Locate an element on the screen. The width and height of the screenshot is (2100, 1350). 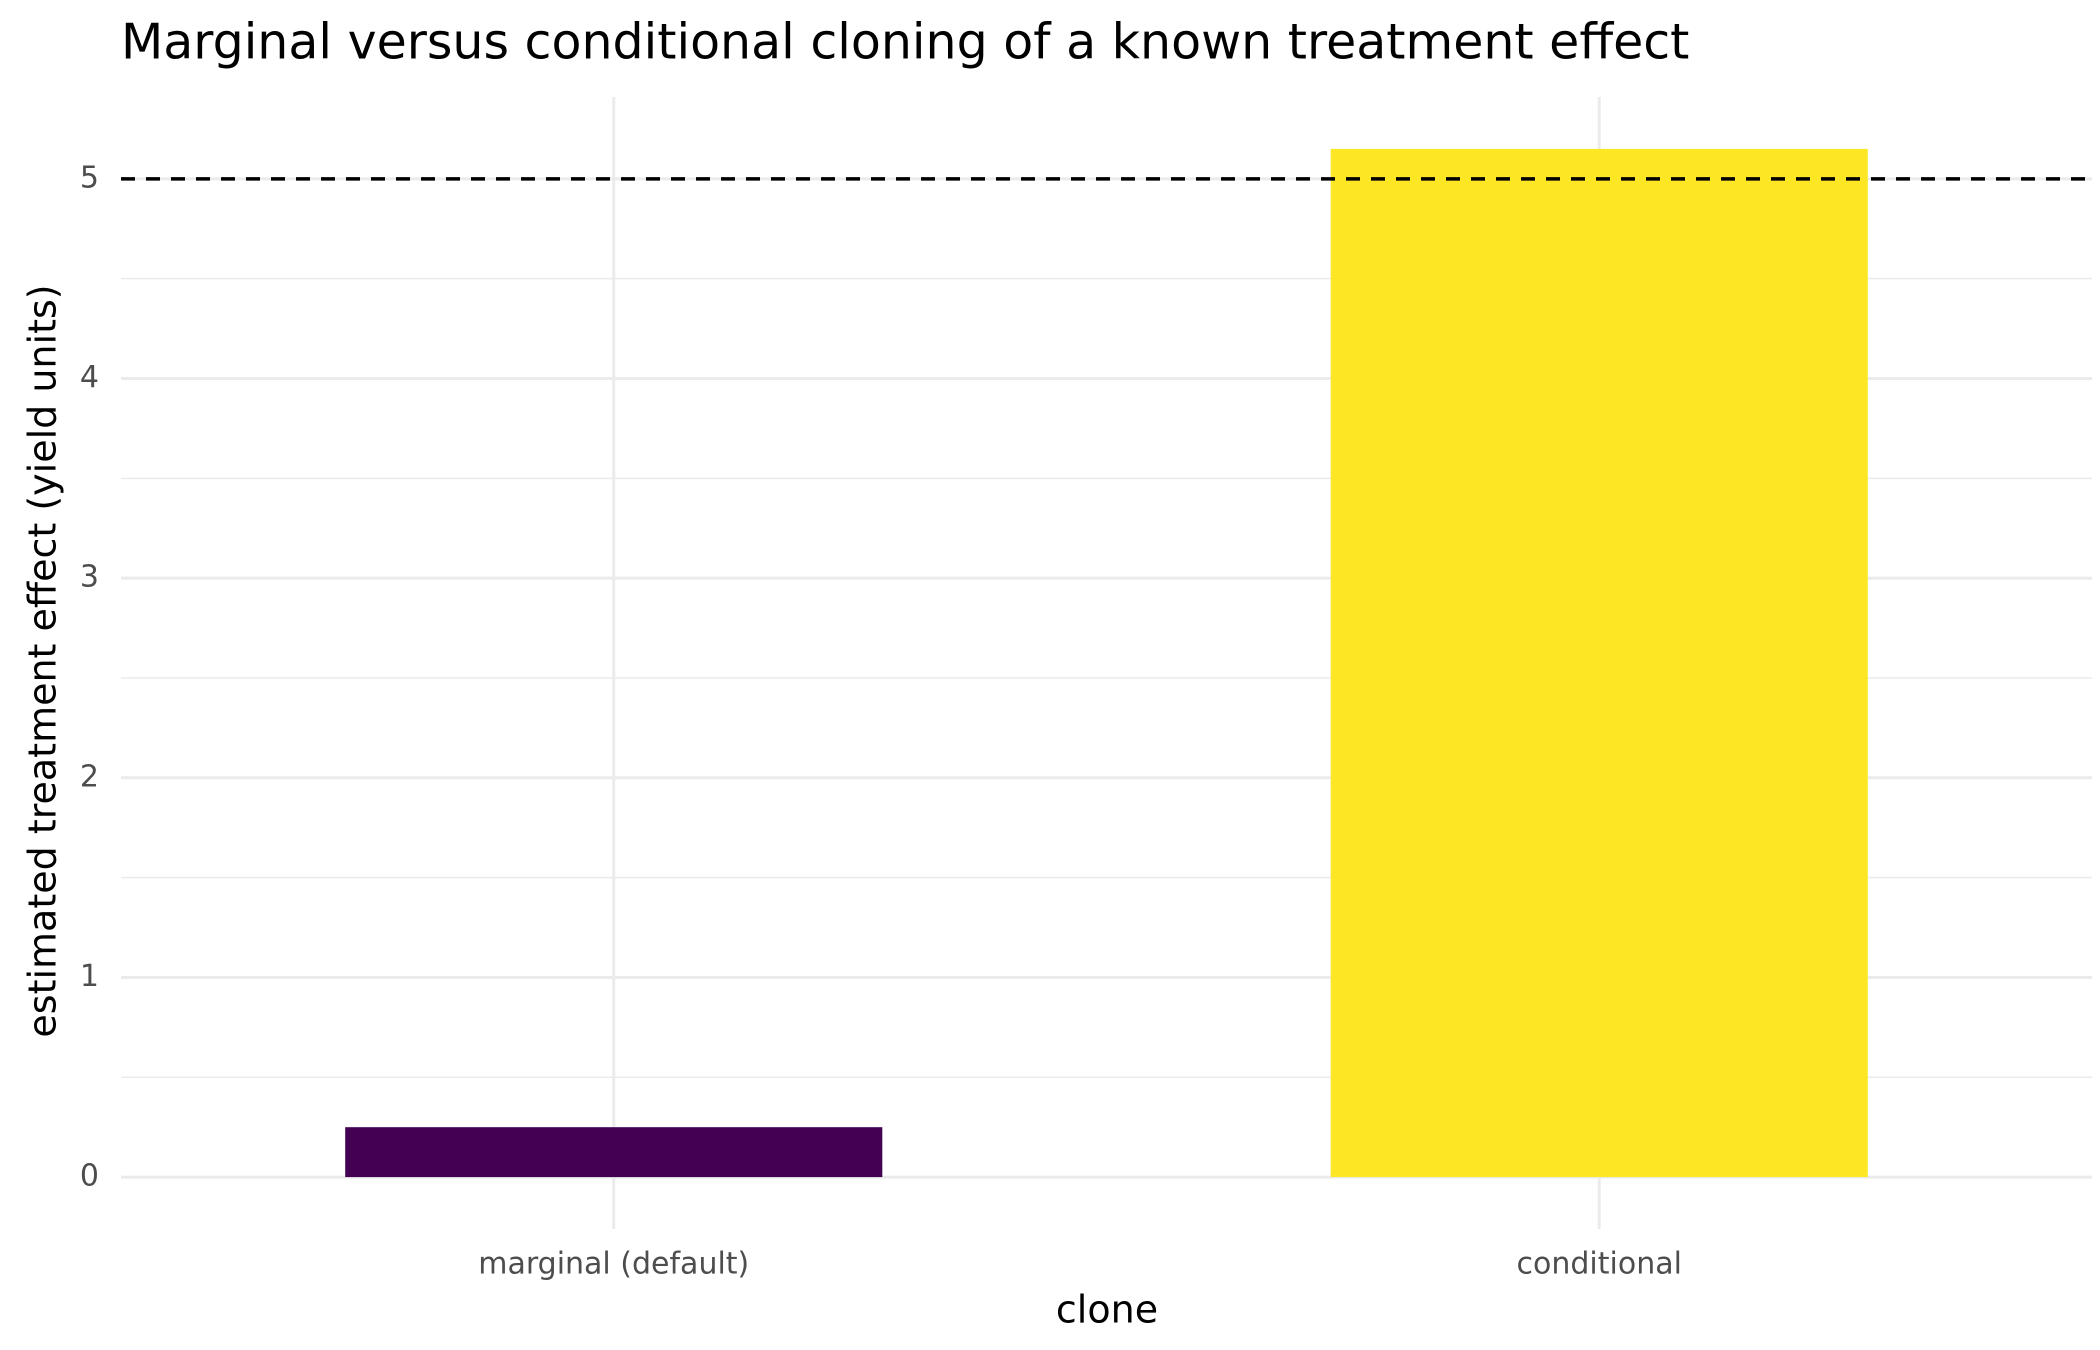
y-tick-label: 5 is located at coordinates (89, 177).